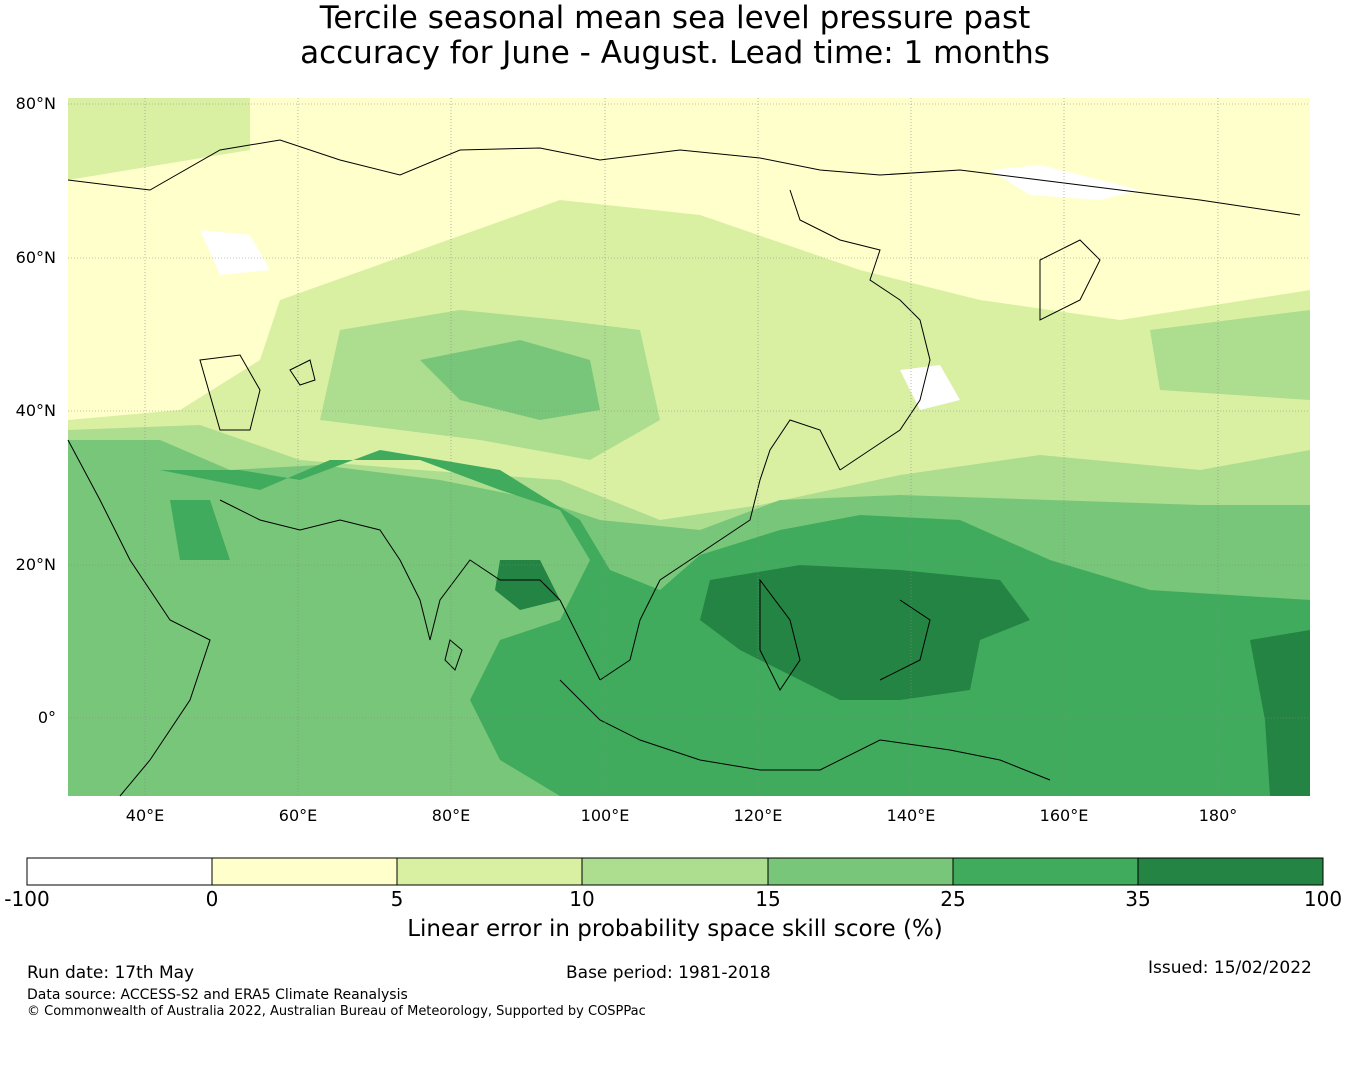 The width and height of the screenshot is (1350, 1065). Describe the element at coordinates (768, 899) in the screenshot. I see `colorbar-tick-15: 15` at that location.